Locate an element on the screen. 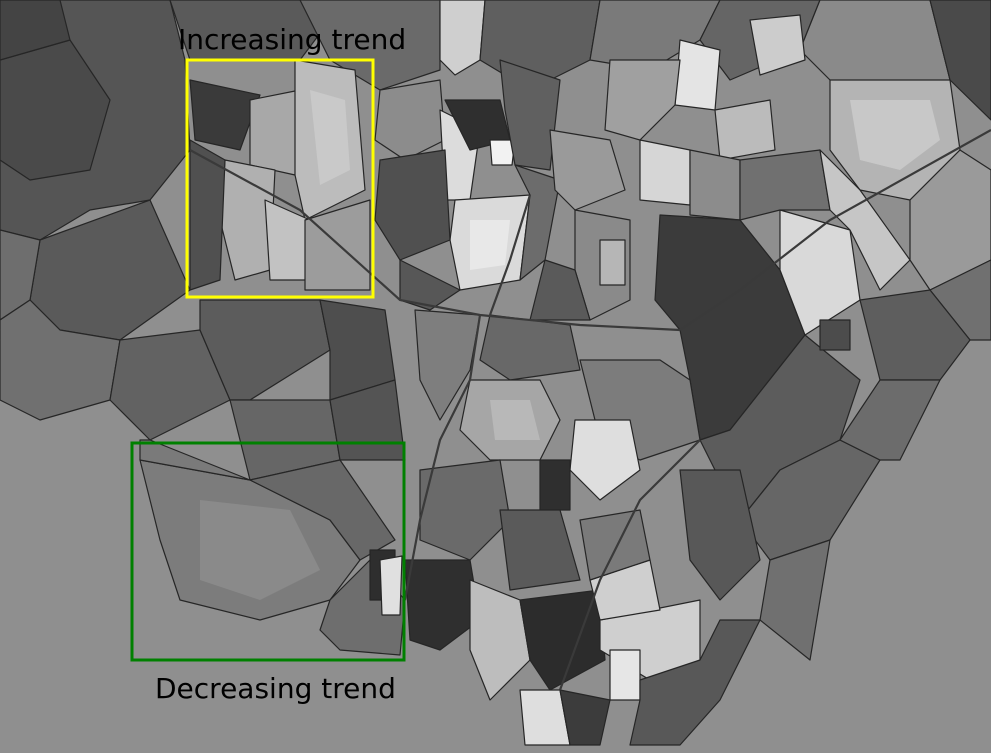  decreasing-trend-box is located at coordinates (268, 551).